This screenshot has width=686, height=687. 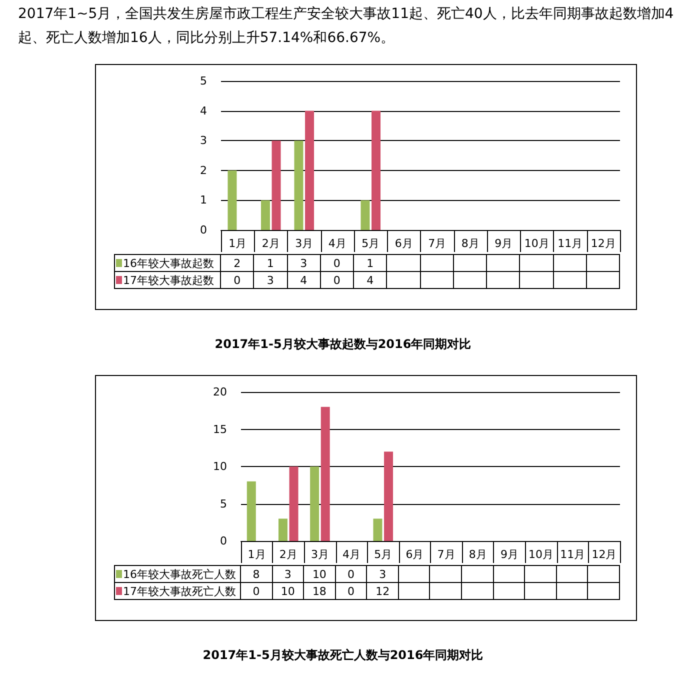 What do you see at coordinates (320, 591) in the screenshot?
I see `data-label: 18` at bounding box center [320, 591].